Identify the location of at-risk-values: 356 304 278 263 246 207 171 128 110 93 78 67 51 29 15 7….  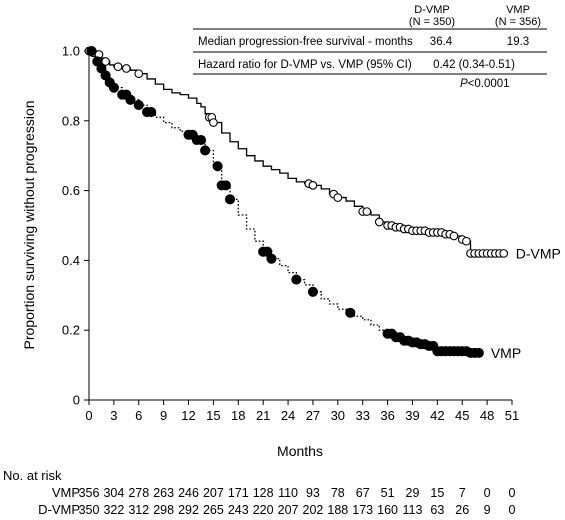
(297, 501).